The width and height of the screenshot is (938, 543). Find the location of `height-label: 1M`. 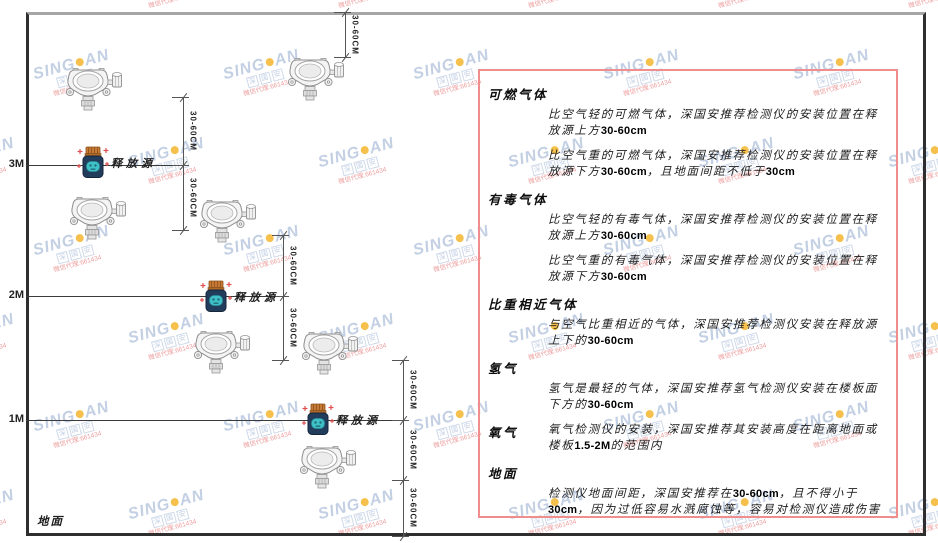

height-label: 1M is located at coordinates (16, 419).